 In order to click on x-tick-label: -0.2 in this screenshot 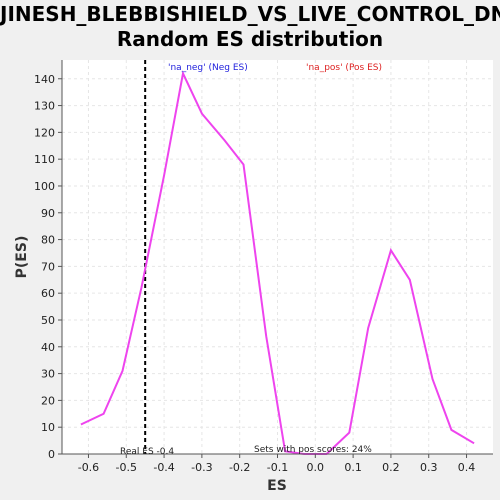, I will do `click(239, 467)`.